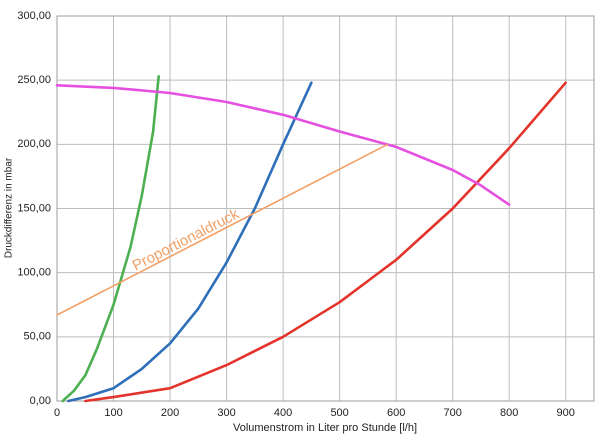  What do you see at coordinates (34, 16) in the screenshot?
I see `y-tick-label: 300,00` at bounding box center [34, 16].